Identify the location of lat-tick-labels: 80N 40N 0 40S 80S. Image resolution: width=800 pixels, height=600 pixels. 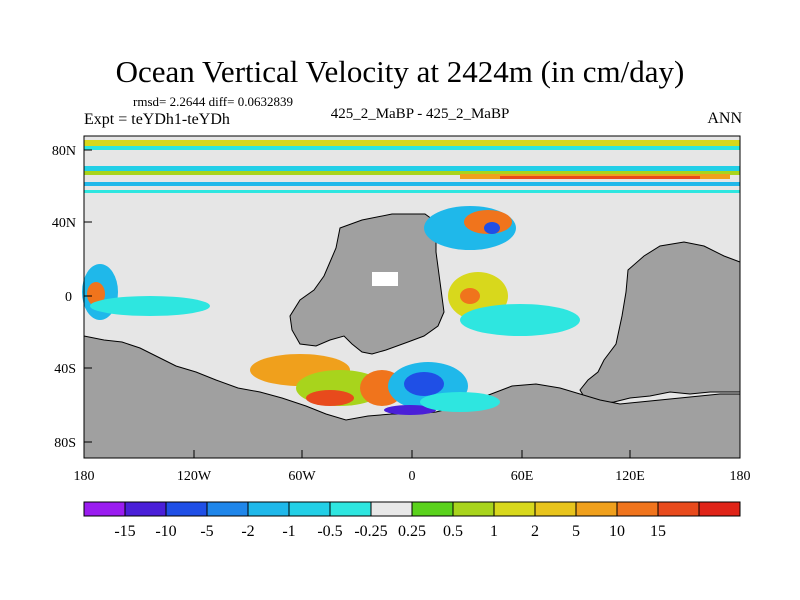
(64, 297).